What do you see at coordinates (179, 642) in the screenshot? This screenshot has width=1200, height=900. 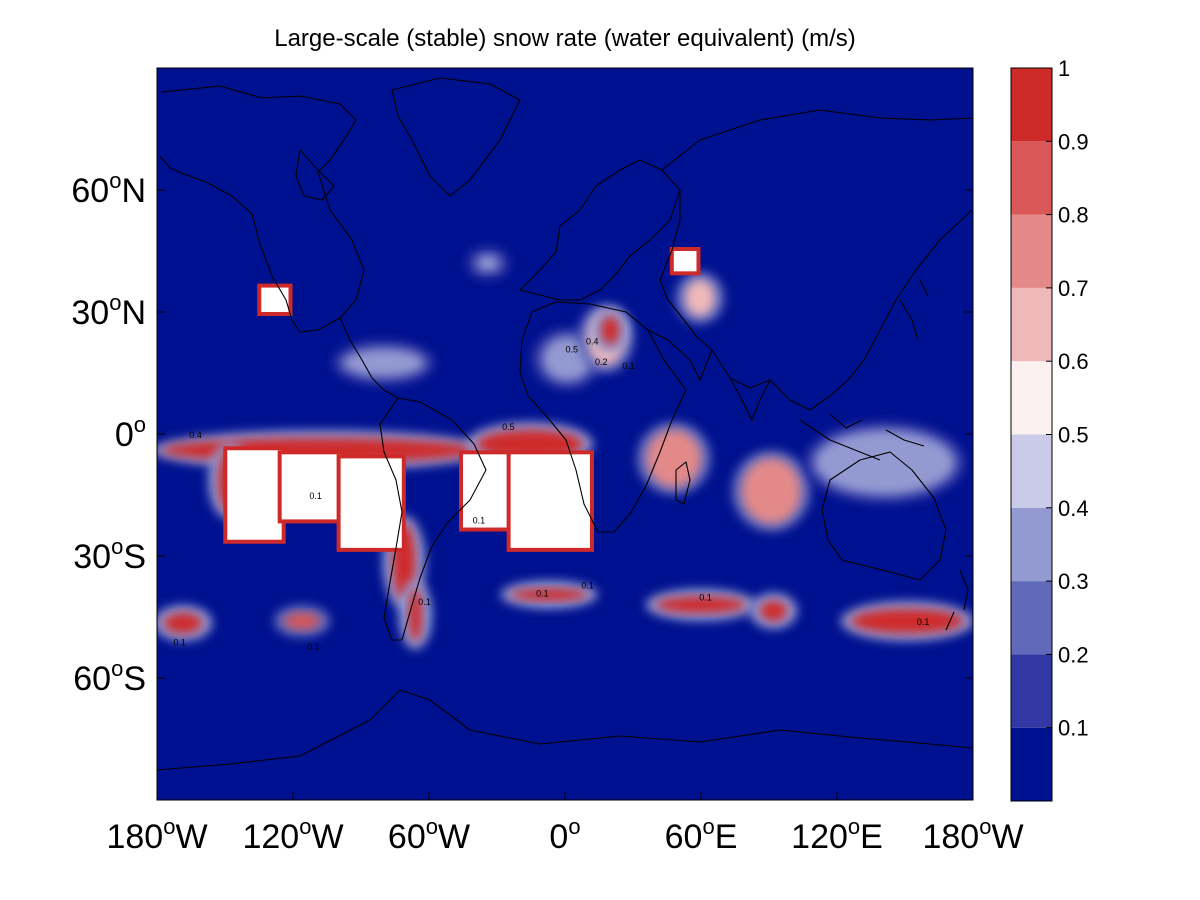 I see `contour-label-10: 0.1` at bounding box center [179, 642].